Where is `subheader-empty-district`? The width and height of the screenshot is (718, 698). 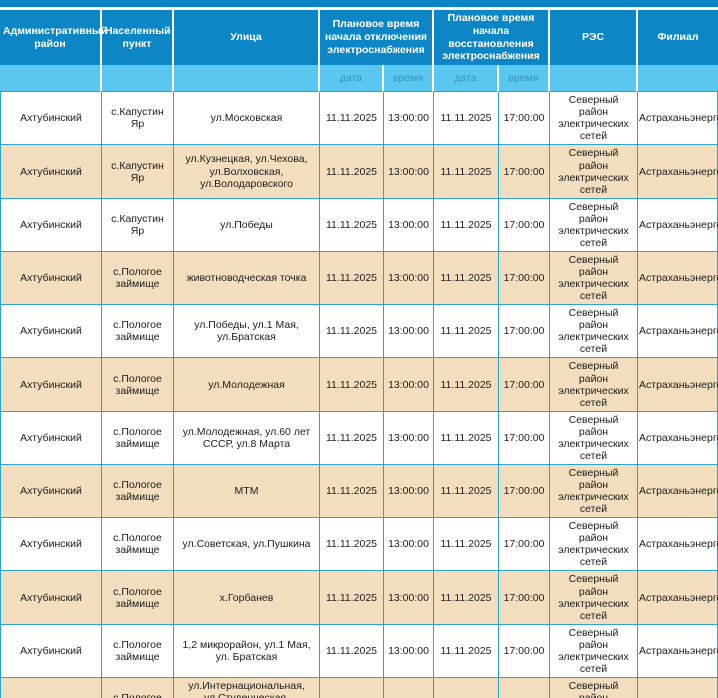 subheader-empty-district is located at coordinates (51, 79).